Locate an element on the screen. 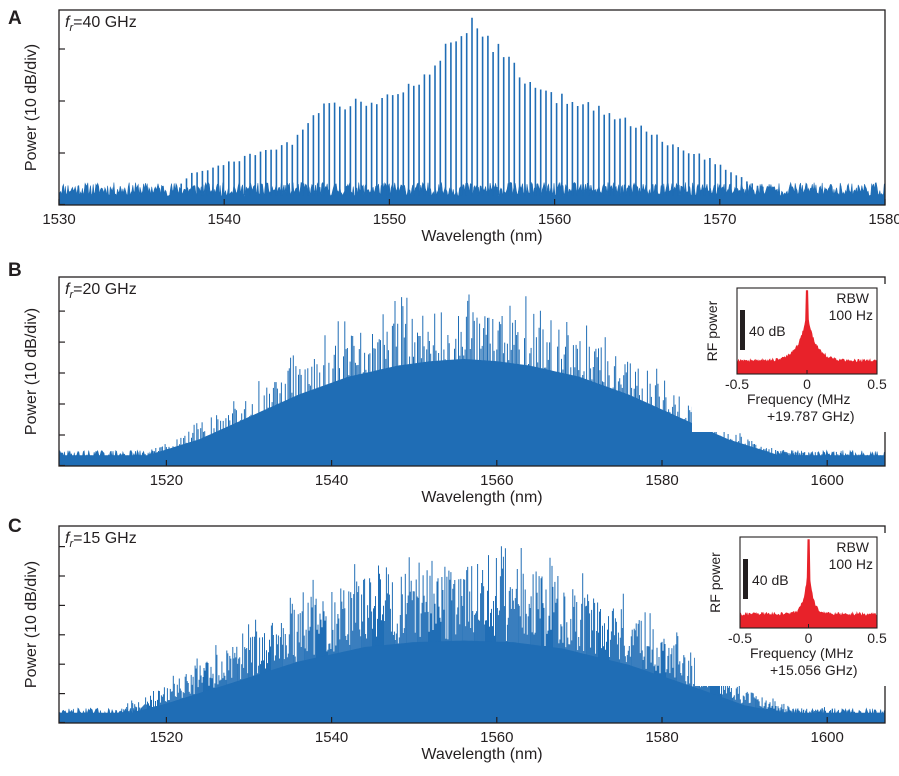 The image size is (899, 776). x-tick-label: 1530 is located at coordinates (58, 219).